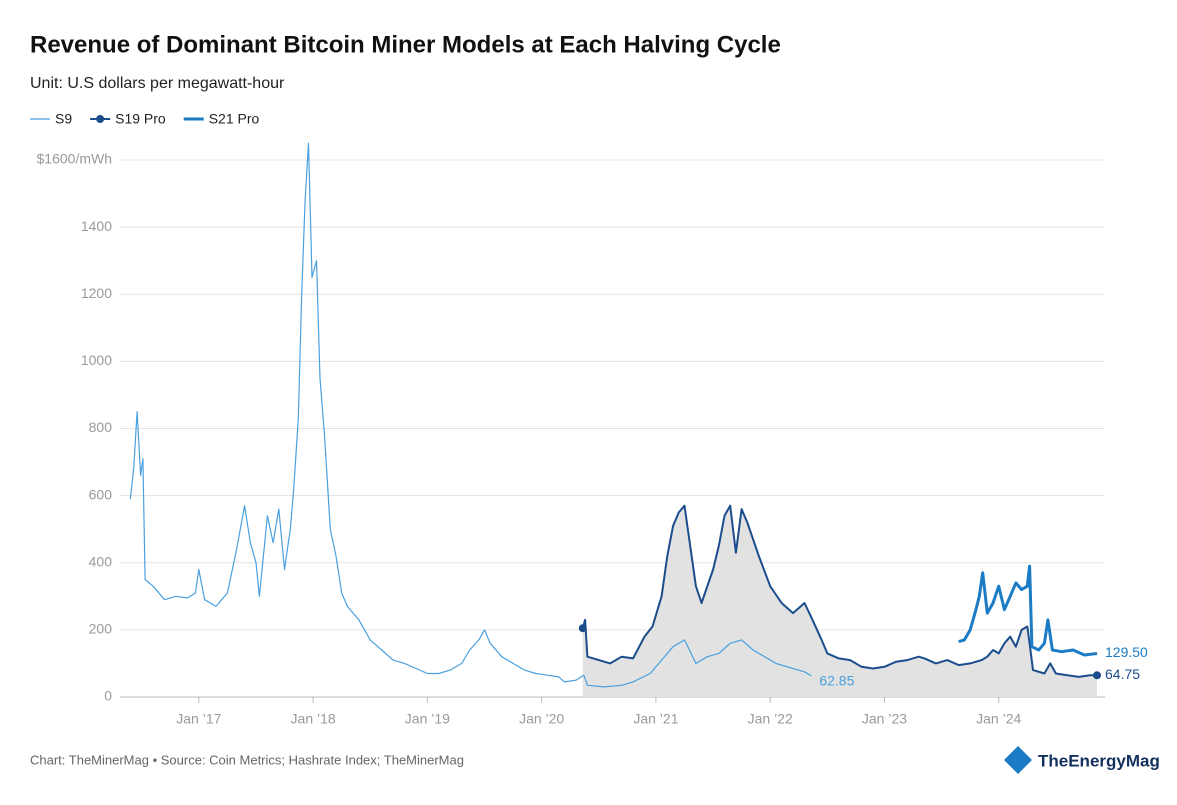 Image resolution: width=1177 pixels, height=805 pixels. I want to click on value-label: 62.85, so click(836, 681).